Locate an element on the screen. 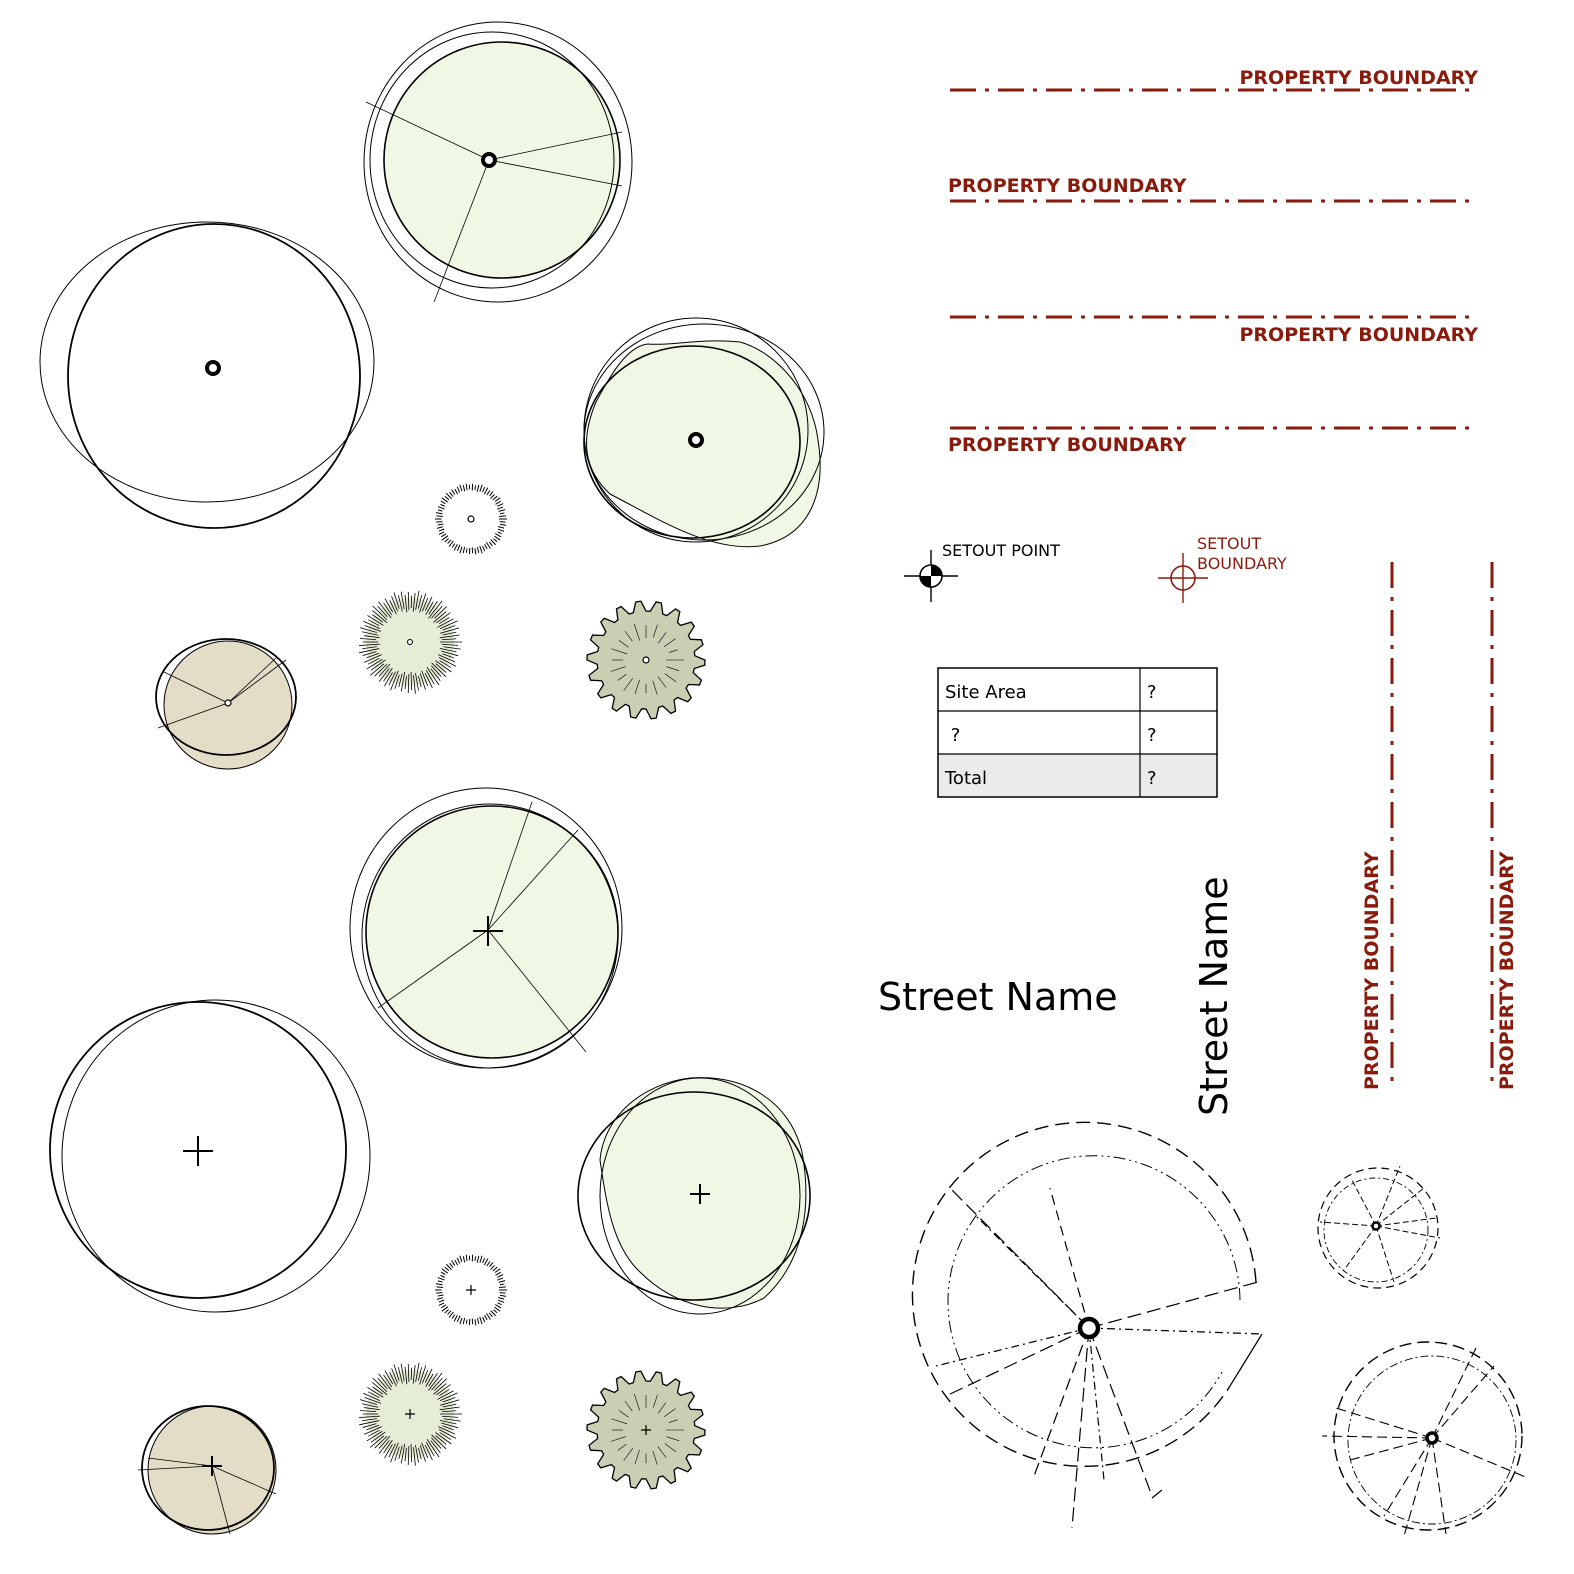 This screenshot has width=1574, height=1574. street-name-vertical: Street Name is located at coordinates (1214, 996).